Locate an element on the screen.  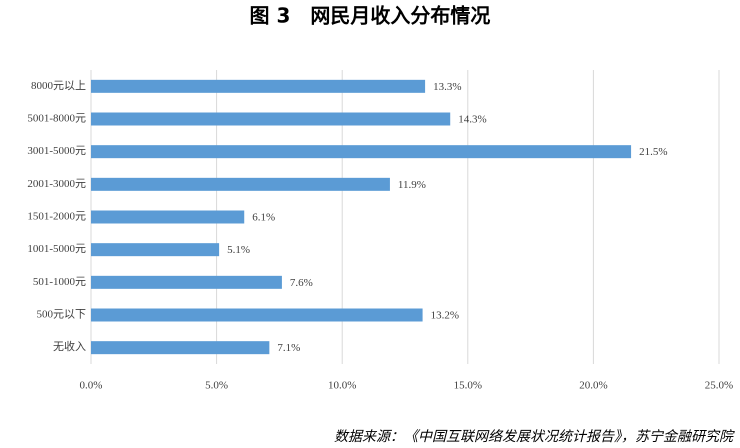
data-label: 7.1% is located at coordinates (288, 348).